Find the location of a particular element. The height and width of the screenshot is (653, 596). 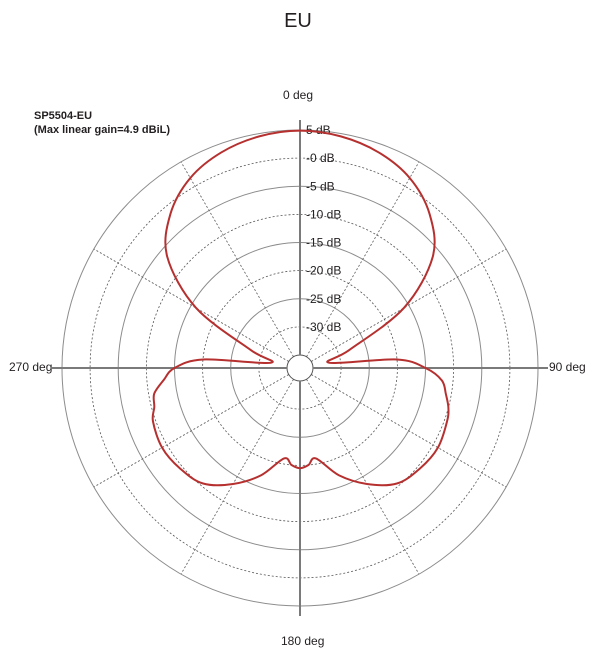

radial-tick-label: -5 dB is located at coordinates (320, 186).